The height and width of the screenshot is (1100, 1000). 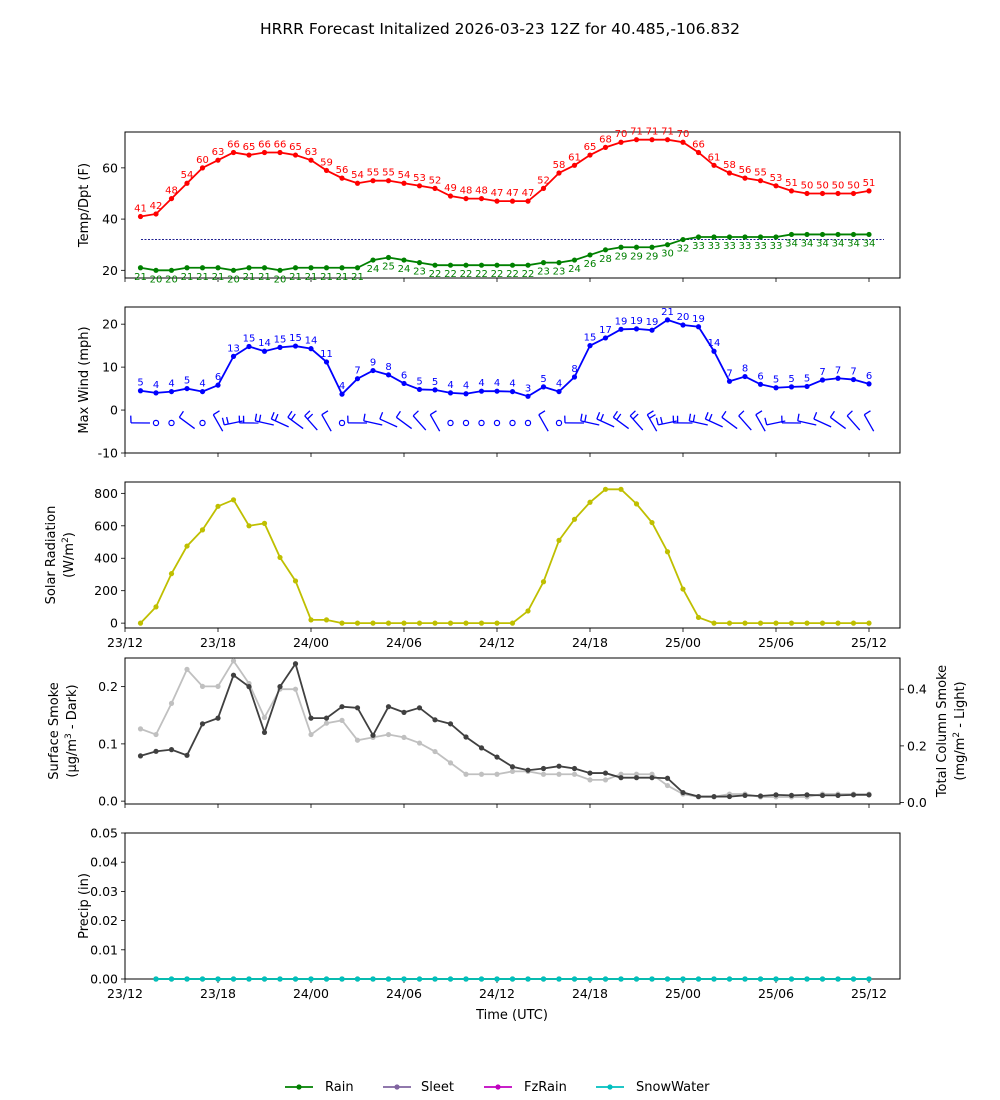 What do you see at coordinates (311, 642) in the screenshot?
I see `x-tick-label: 24/00` at bounding box center [311, 642].